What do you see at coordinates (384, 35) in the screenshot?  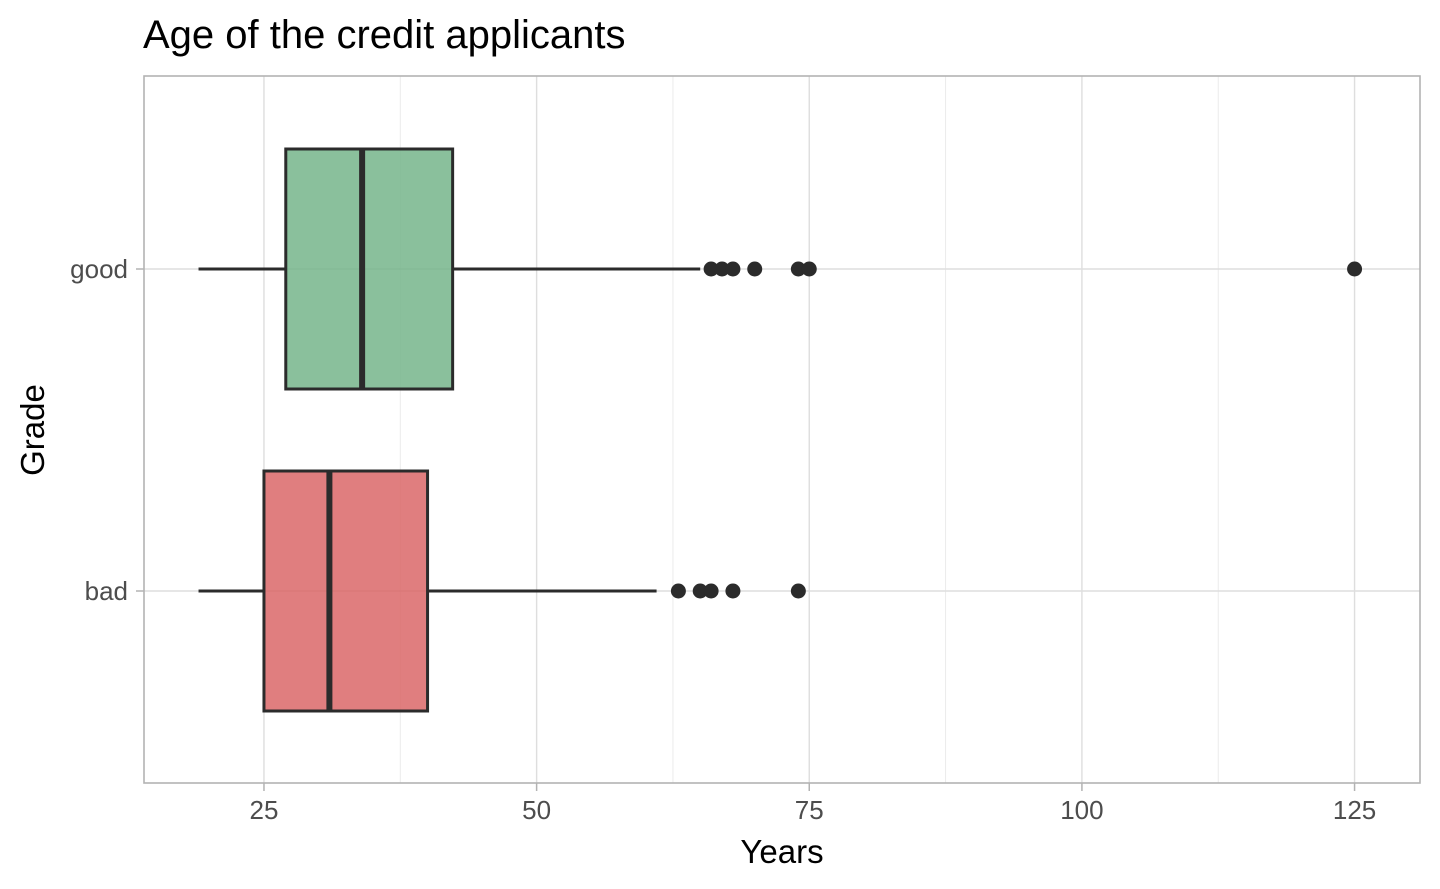 I see `chart-title: Age of the credit applicants` at bounding box center [384, 35].